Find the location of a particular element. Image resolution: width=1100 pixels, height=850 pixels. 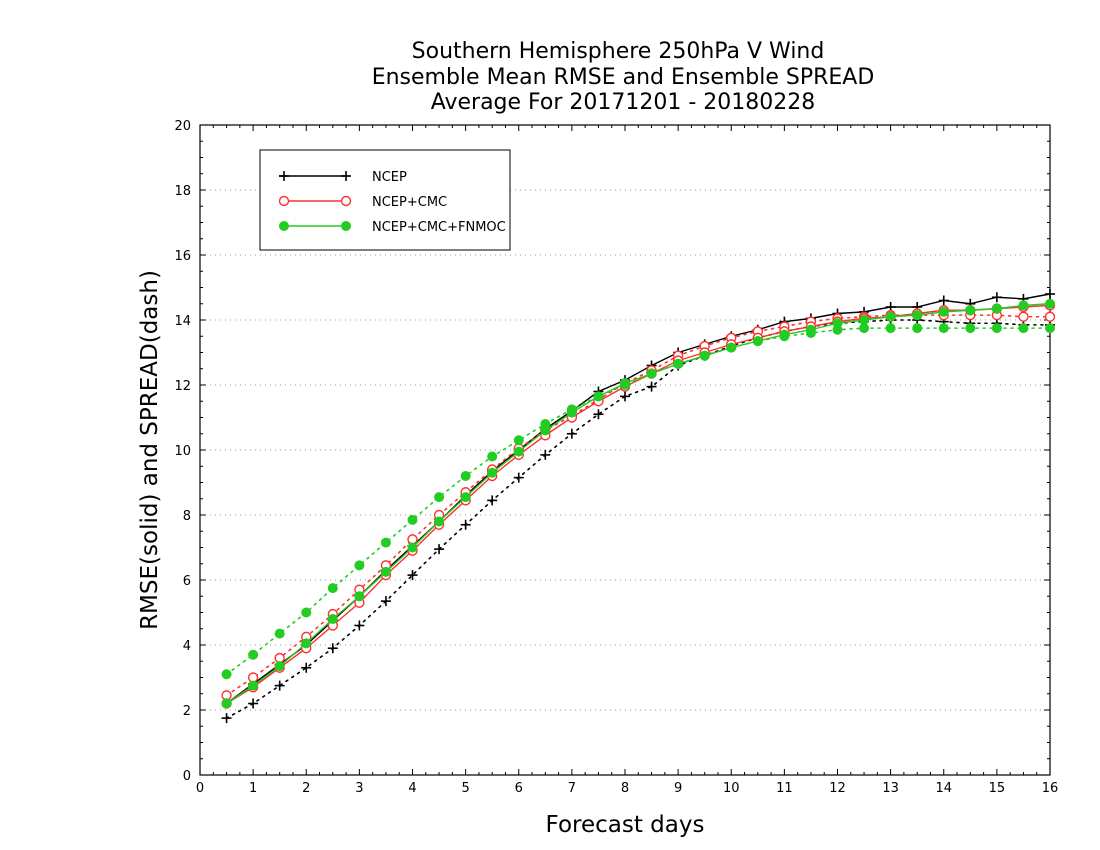

y-tick-label: 8 is located at coordinates (187, 516).